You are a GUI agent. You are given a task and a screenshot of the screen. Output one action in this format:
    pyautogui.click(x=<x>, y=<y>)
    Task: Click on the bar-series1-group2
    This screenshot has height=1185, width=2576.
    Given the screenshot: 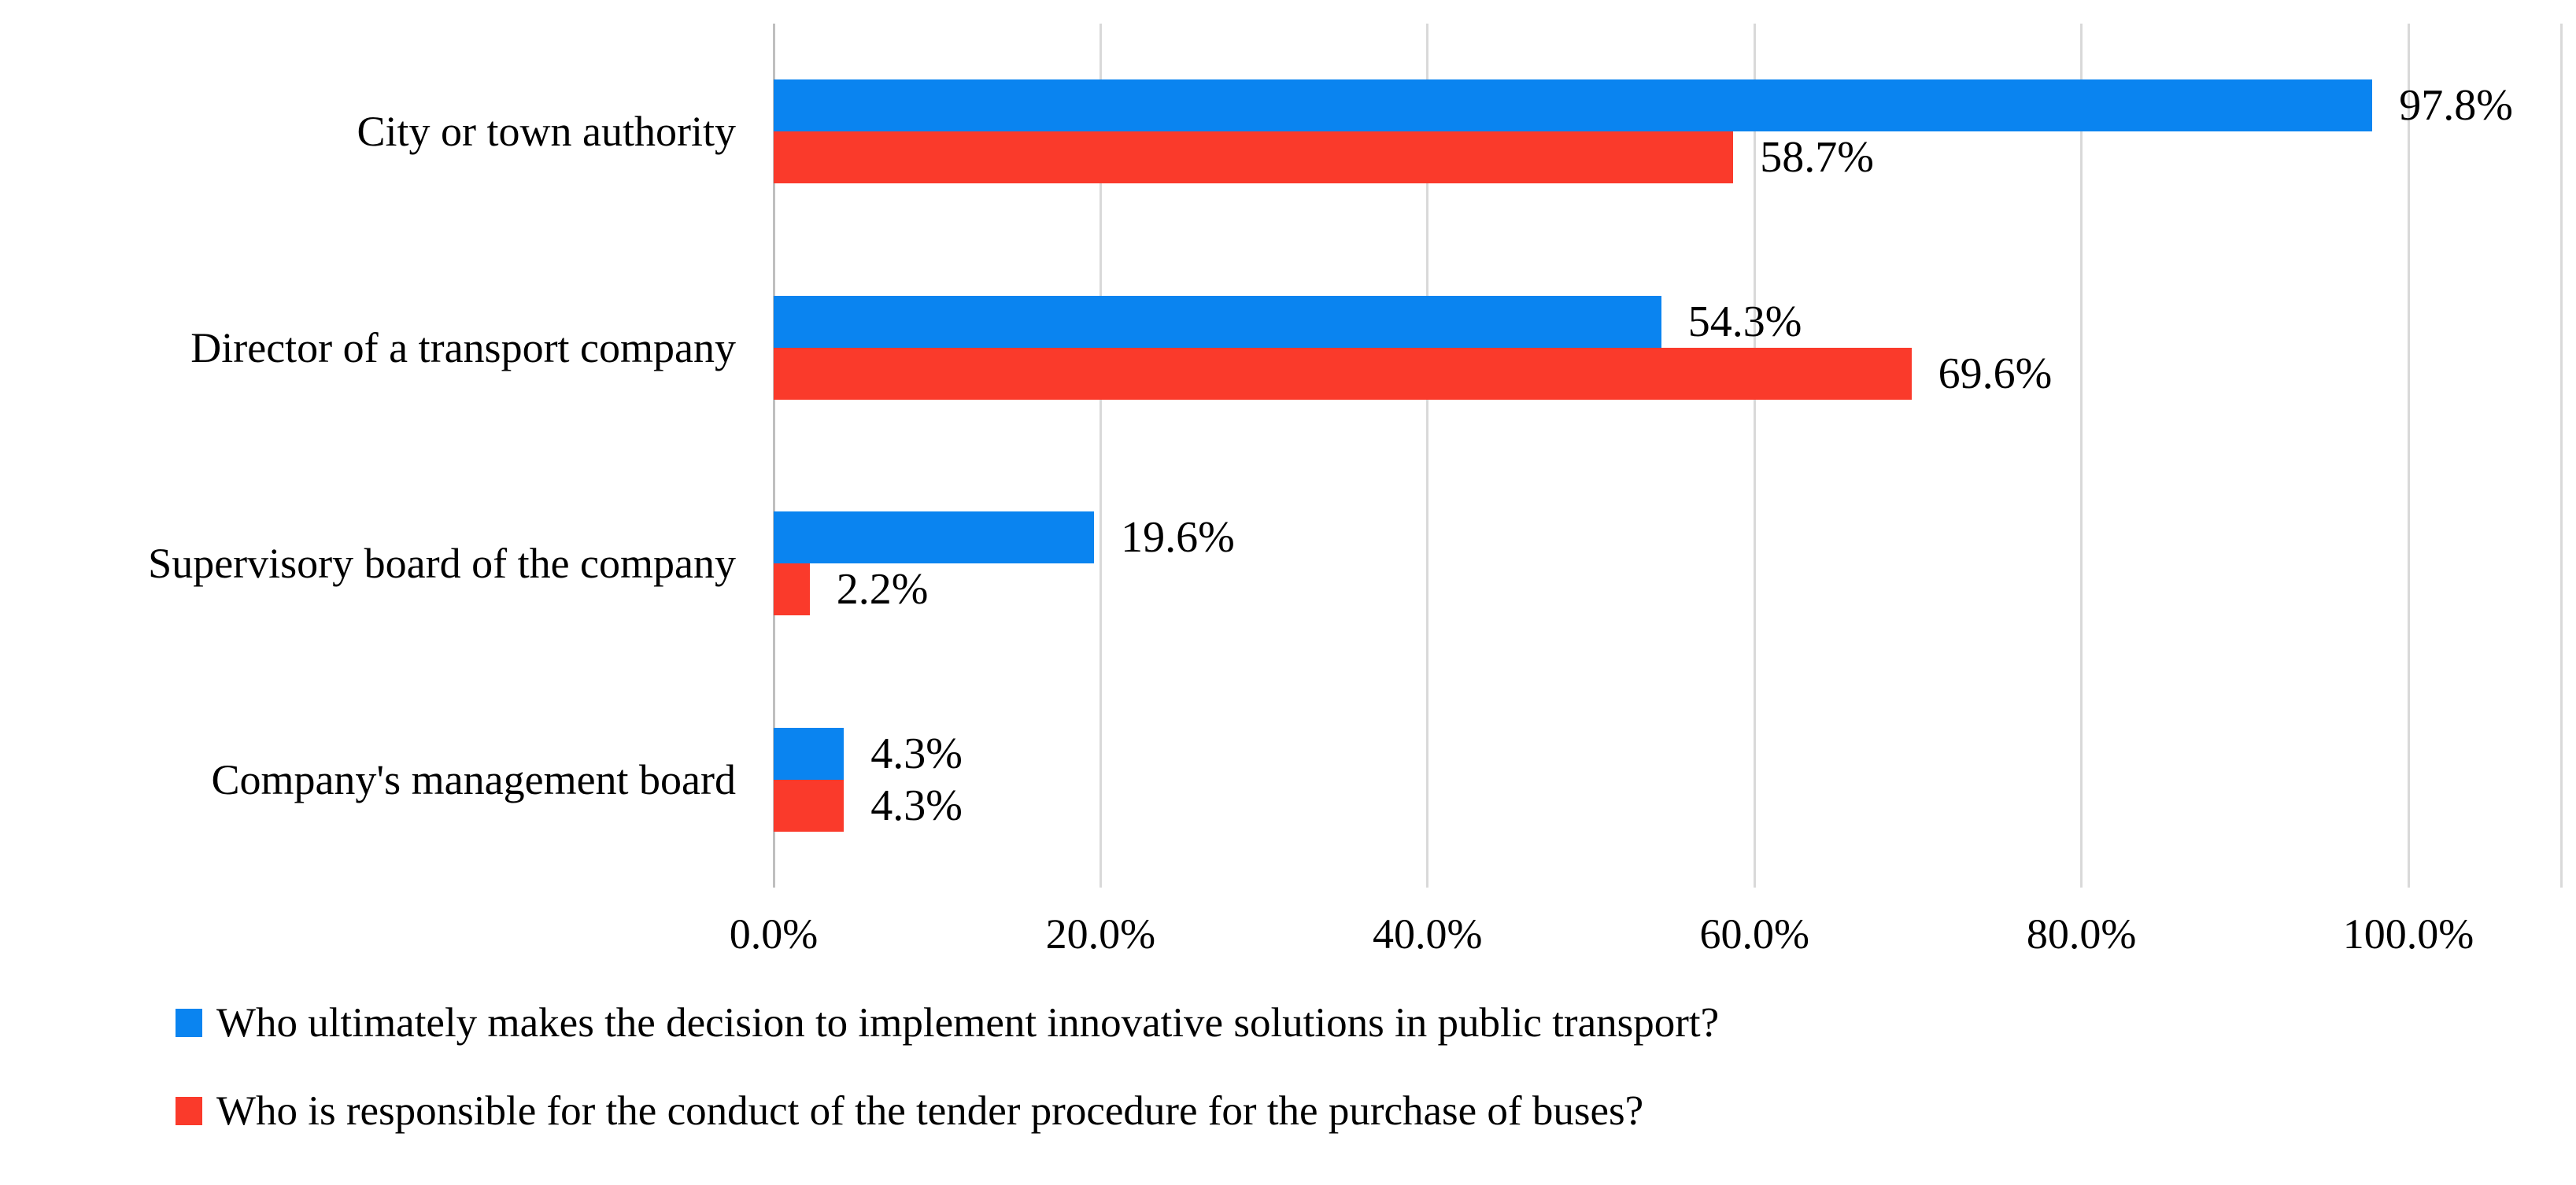 What is the action you would take?
    pyautogui.click(x=792, y=589)
    